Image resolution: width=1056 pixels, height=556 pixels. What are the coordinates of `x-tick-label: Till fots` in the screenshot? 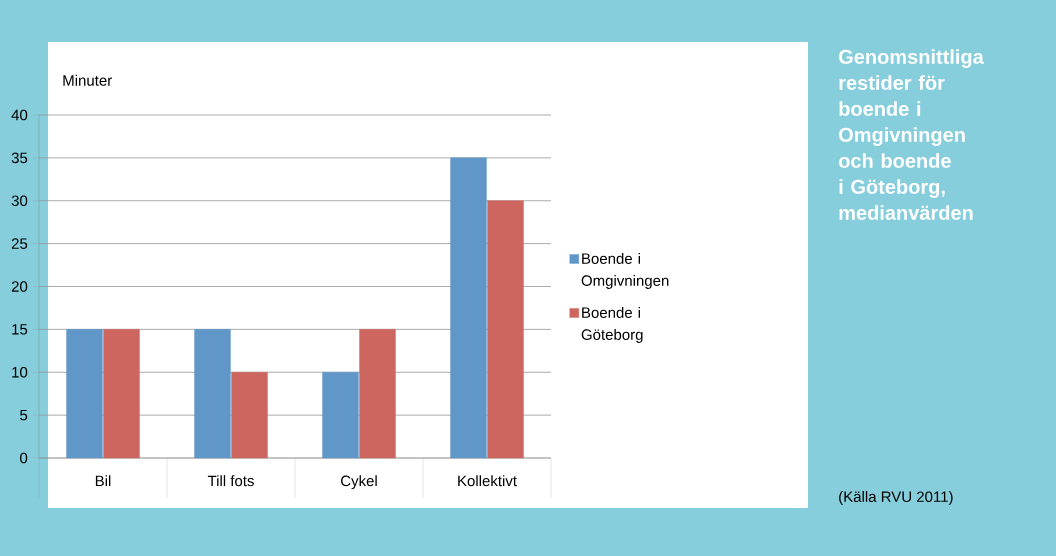 It's located at (230, 481).